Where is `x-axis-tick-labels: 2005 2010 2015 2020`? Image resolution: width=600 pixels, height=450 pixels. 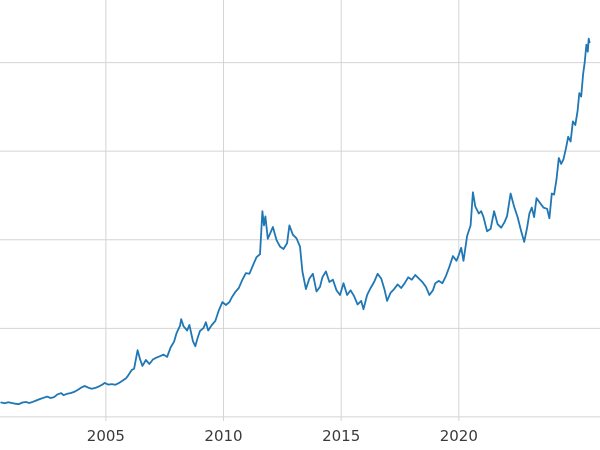 x-axis-tick-labels: 2005 2010 2015 2020 is located at coordinates (282, 436).